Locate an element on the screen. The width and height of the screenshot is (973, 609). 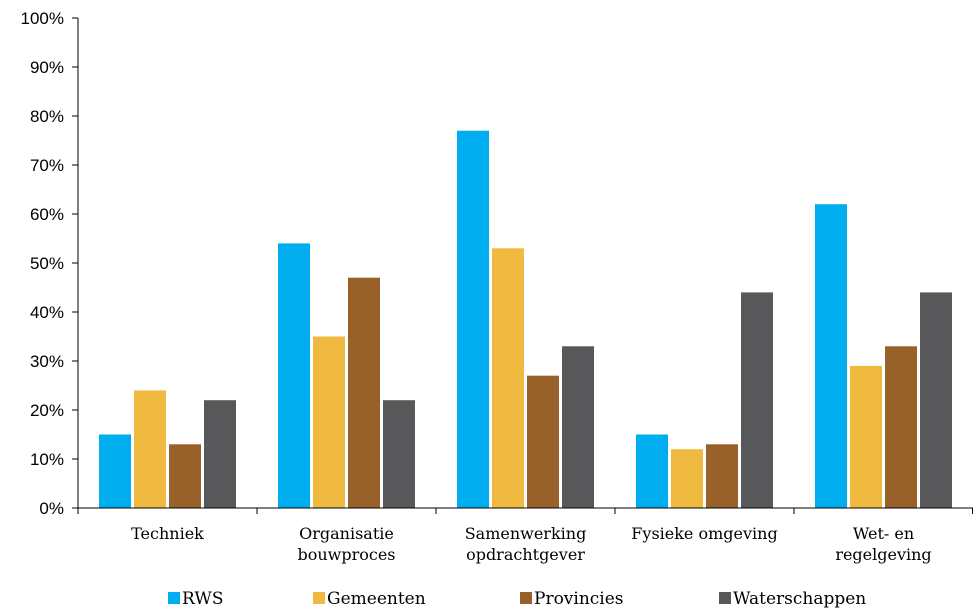
legend-item-provincies: Provincies is located at coordinates (572, 599).